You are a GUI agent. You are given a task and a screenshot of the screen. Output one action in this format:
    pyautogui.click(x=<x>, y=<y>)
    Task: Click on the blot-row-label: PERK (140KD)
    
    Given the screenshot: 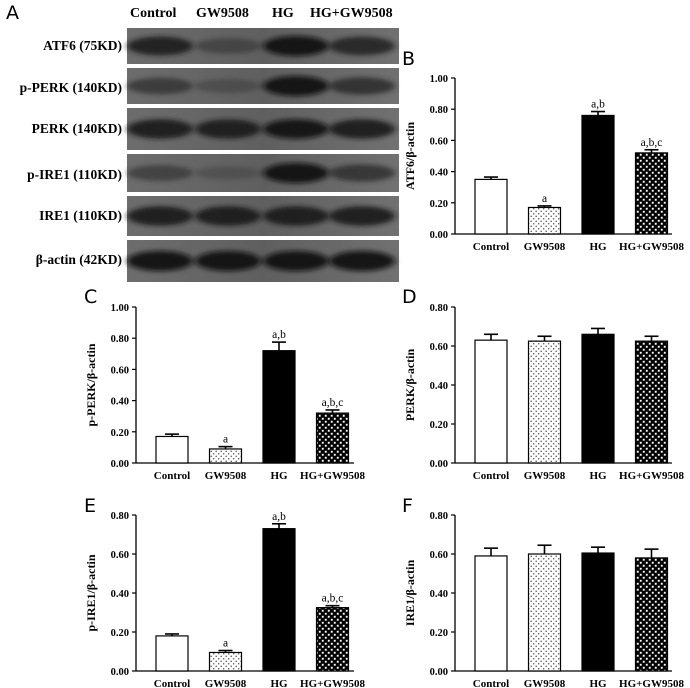 What is the action you would take?
    pyautogui.click(x=76, y=128)
    